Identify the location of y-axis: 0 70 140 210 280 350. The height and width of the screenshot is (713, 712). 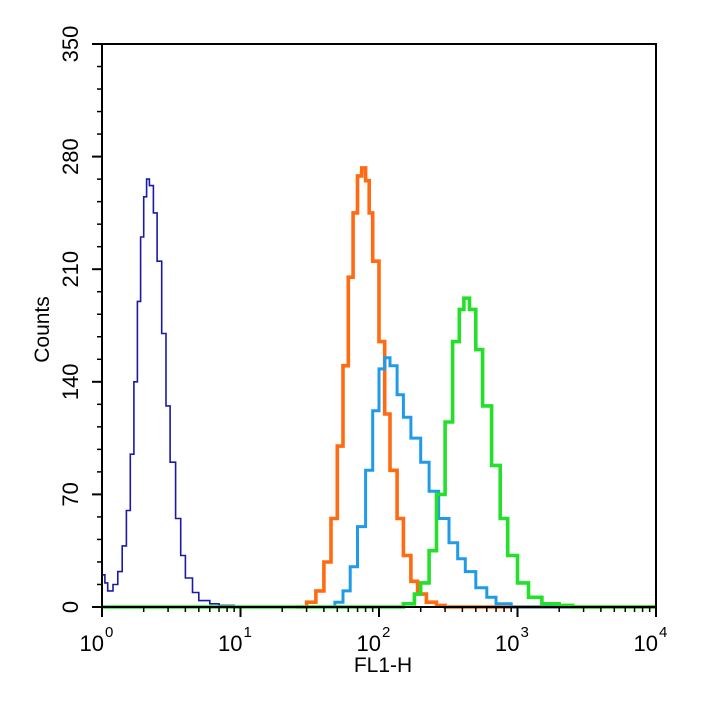
(80, 319).